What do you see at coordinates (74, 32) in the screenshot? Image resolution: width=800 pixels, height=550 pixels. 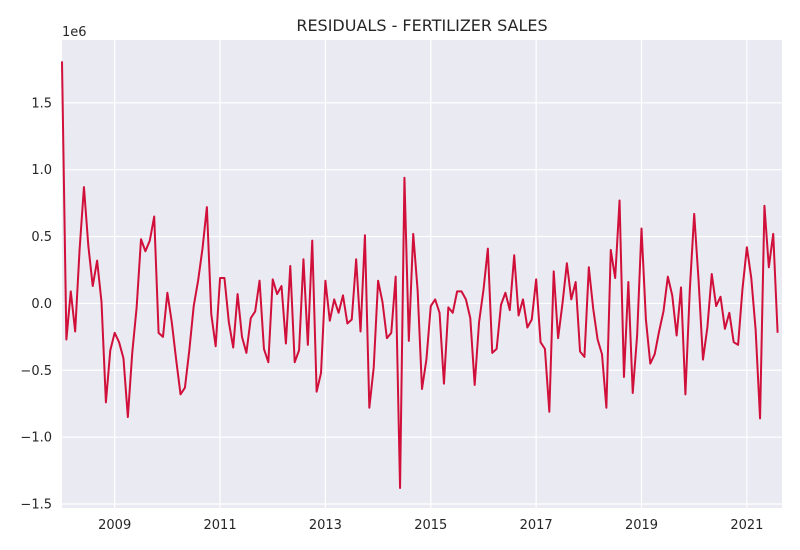 I see `y-offset-label: 1e6` at bounding box center [74, 32].